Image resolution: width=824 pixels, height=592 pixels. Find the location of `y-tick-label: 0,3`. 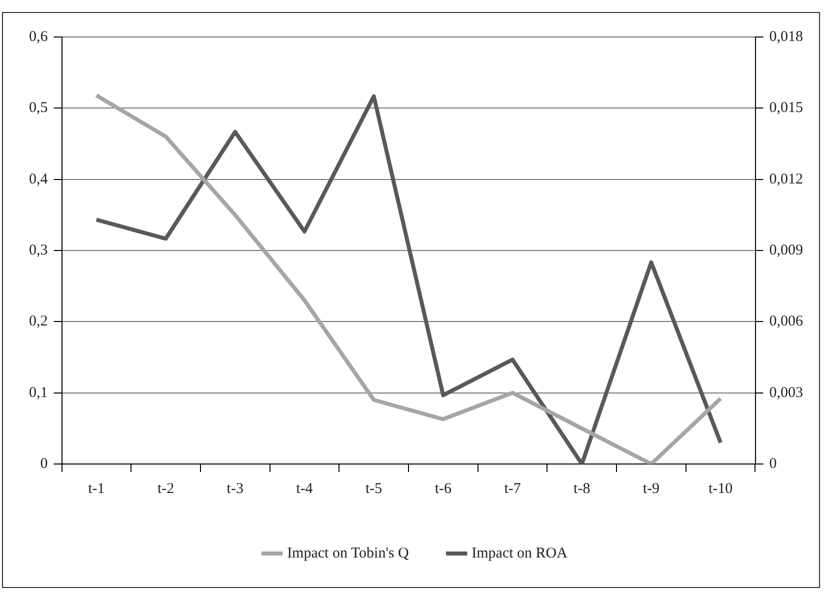

y-tick-label: 0,3 is located at coordinates (38, 250).